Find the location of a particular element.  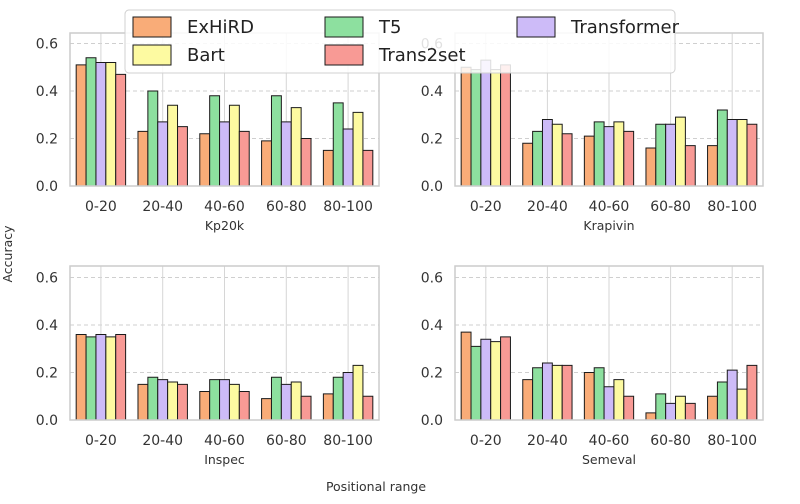

x-tick-label: 40-60 is located at coordinates (224, 441).